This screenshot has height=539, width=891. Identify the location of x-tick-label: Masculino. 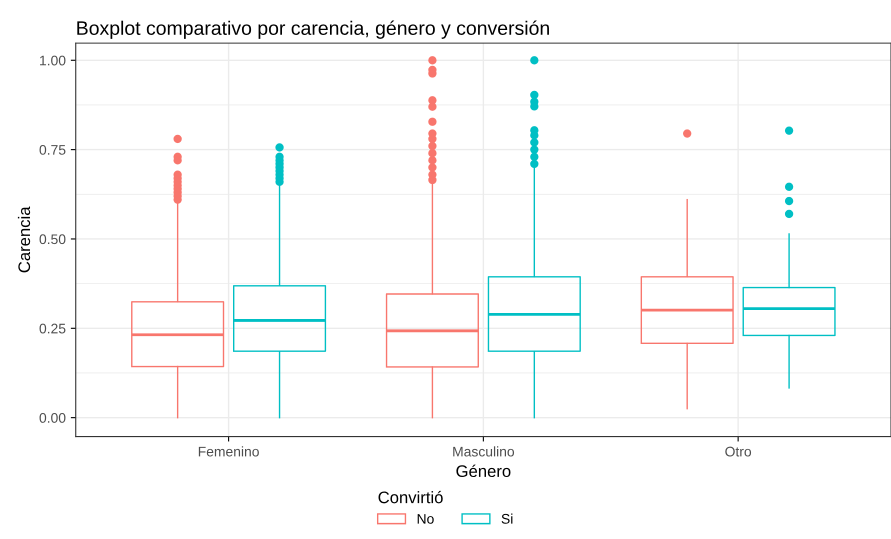
(483, 451).